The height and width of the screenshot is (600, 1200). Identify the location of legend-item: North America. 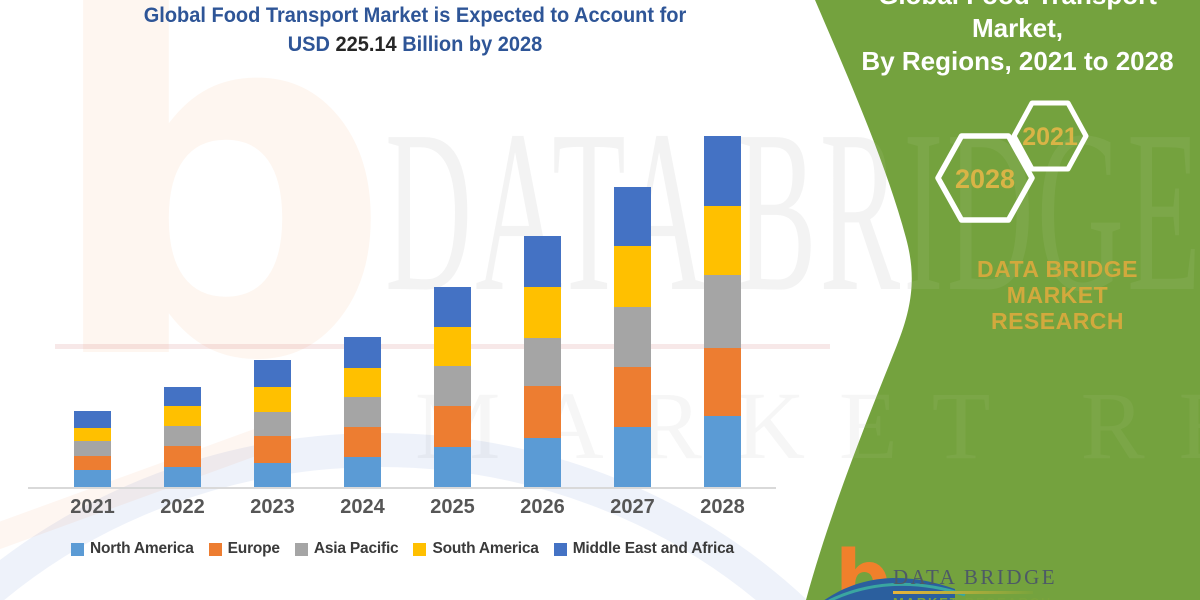
(132, 549).